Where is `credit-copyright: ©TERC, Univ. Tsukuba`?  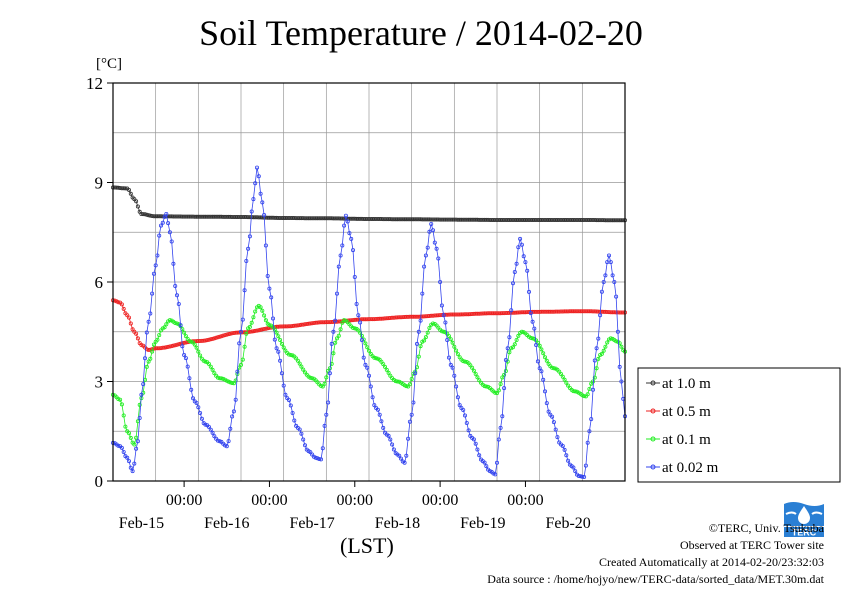
credit-copyright: ©TERC, Univ. Tsukuba is located at coordinates (766, 528).